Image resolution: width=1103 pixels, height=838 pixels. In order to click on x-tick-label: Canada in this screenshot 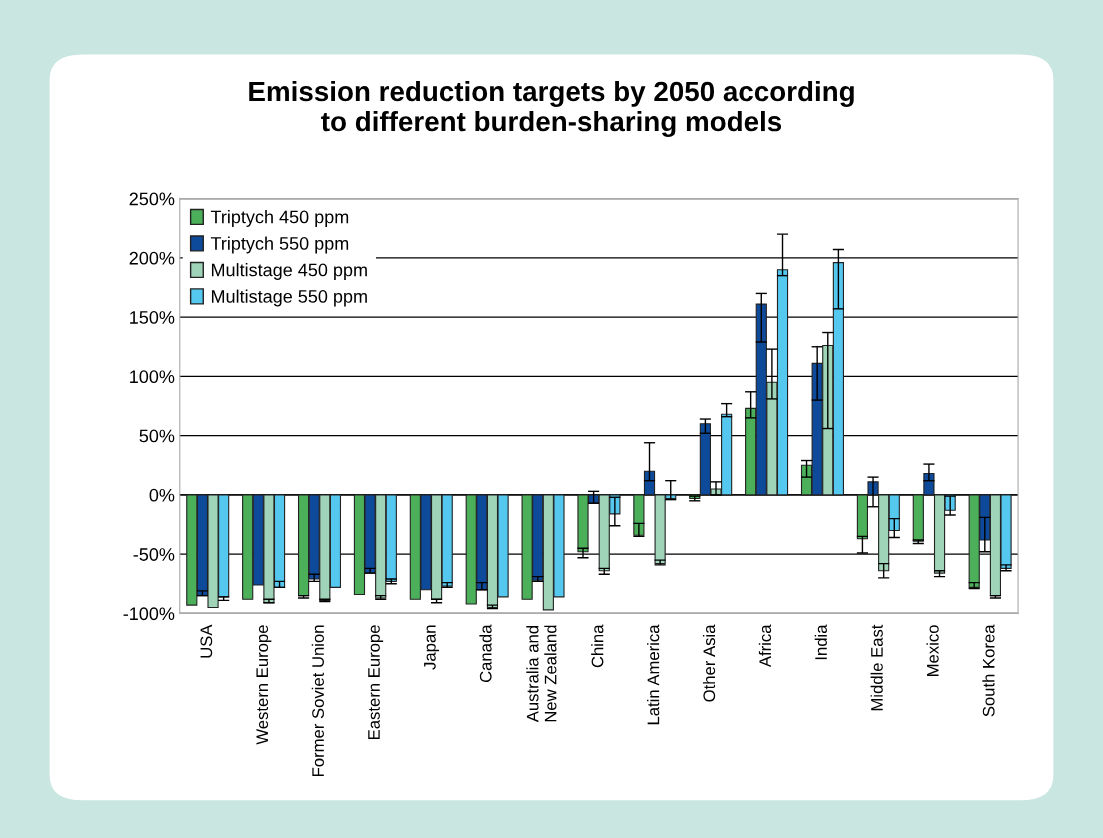, I will do `click(485, 653)`.